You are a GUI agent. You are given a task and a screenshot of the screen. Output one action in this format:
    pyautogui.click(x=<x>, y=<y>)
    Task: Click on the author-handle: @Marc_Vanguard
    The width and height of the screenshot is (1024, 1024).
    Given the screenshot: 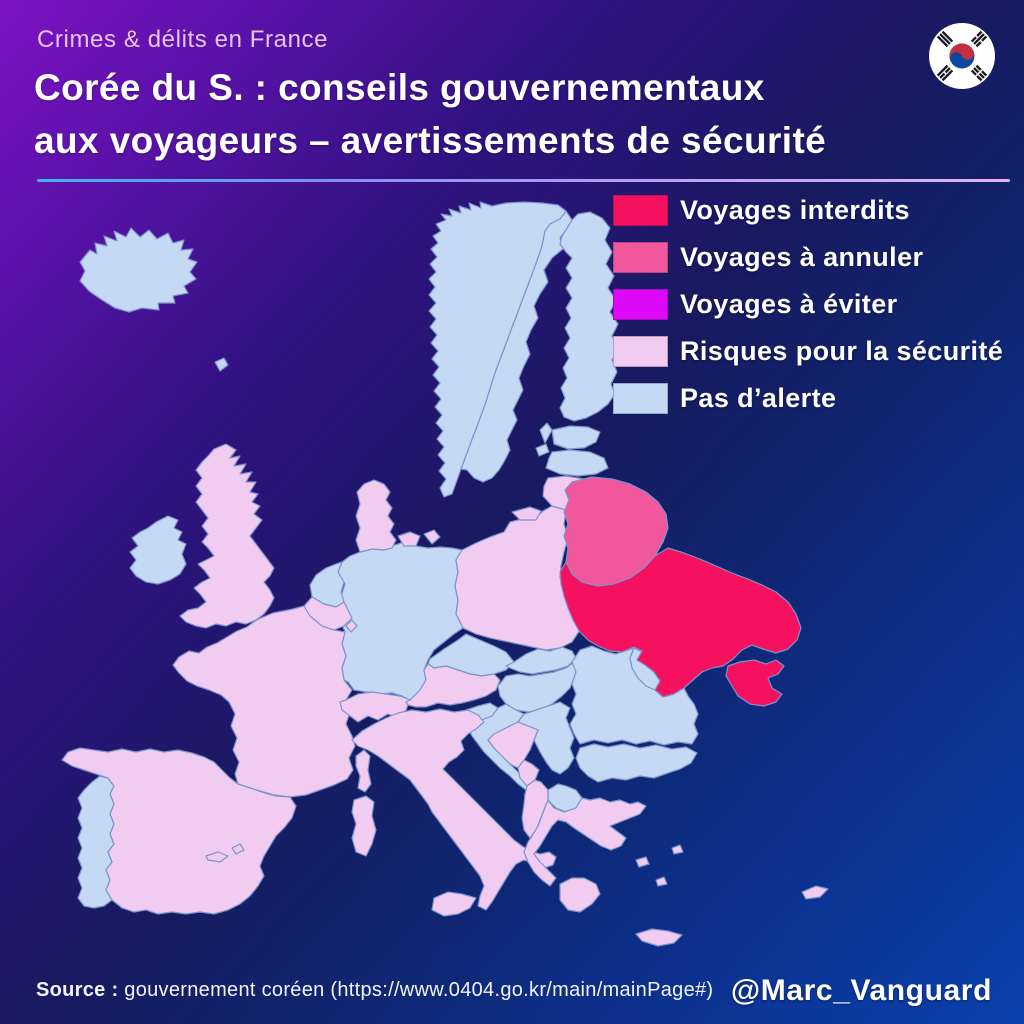 What is the action you would take?
    pyautogui.click(x=861, y=990)
    